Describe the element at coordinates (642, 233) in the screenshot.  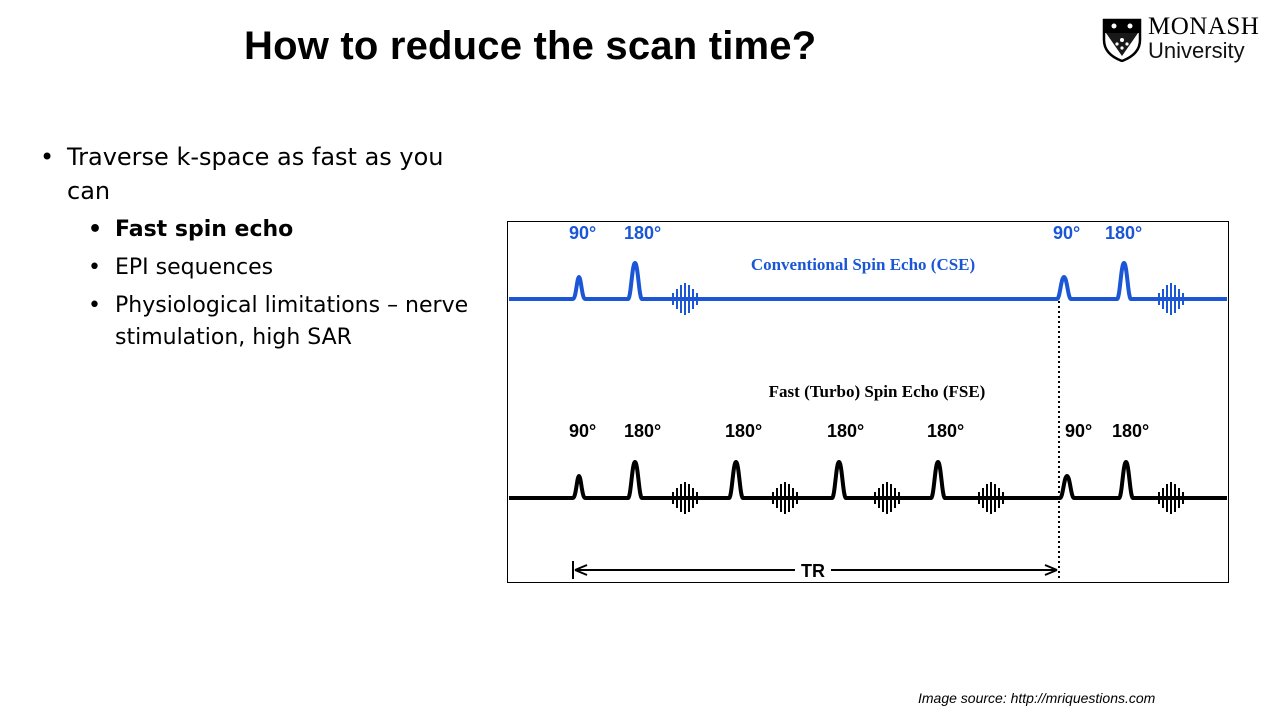
I see `cse-label-180: 180°` at that location.